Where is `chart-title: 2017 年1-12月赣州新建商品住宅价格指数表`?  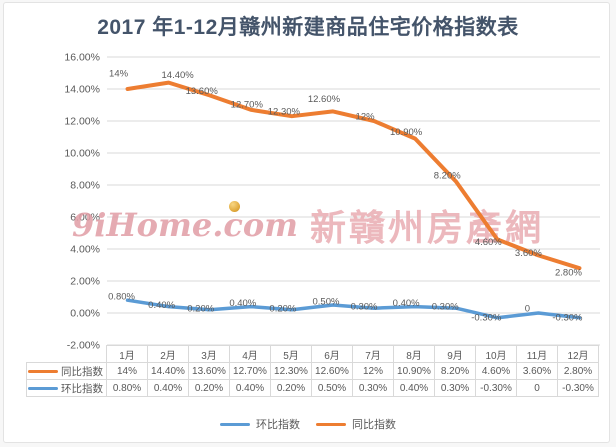 chart-title: 2017 年1-12月赣州新建商品住宅价格指数表 is located at coordinates (308, 27).